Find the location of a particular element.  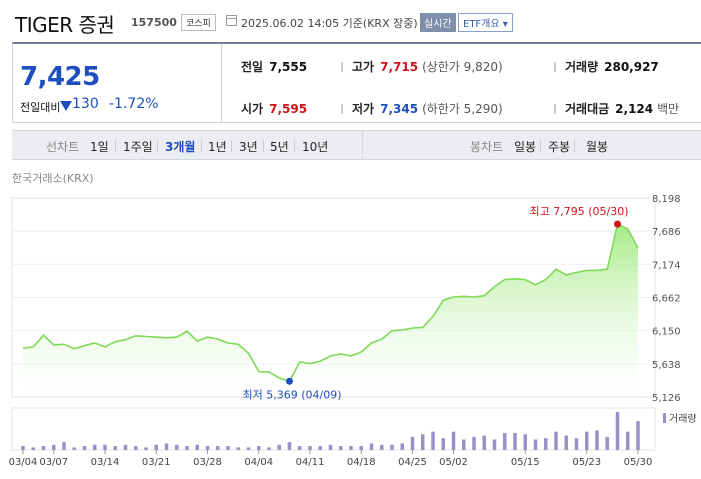

down-arrow-icon is located at coordinates (66, 106).